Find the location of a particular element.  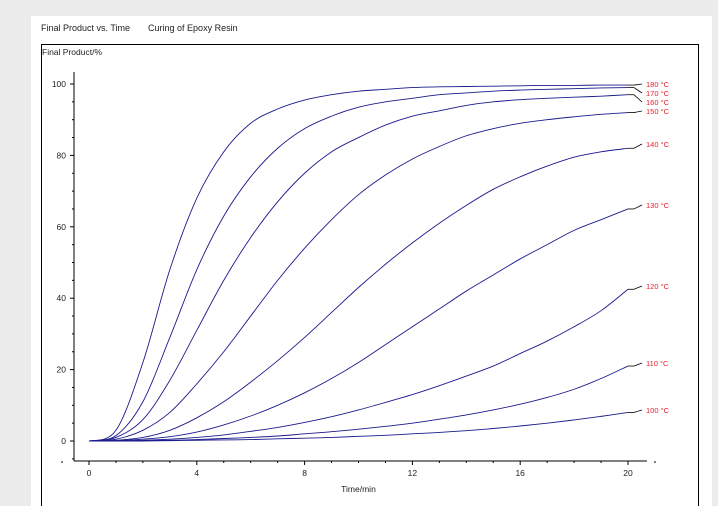

series-label: 150 °C is located at coordinates (658, 111).